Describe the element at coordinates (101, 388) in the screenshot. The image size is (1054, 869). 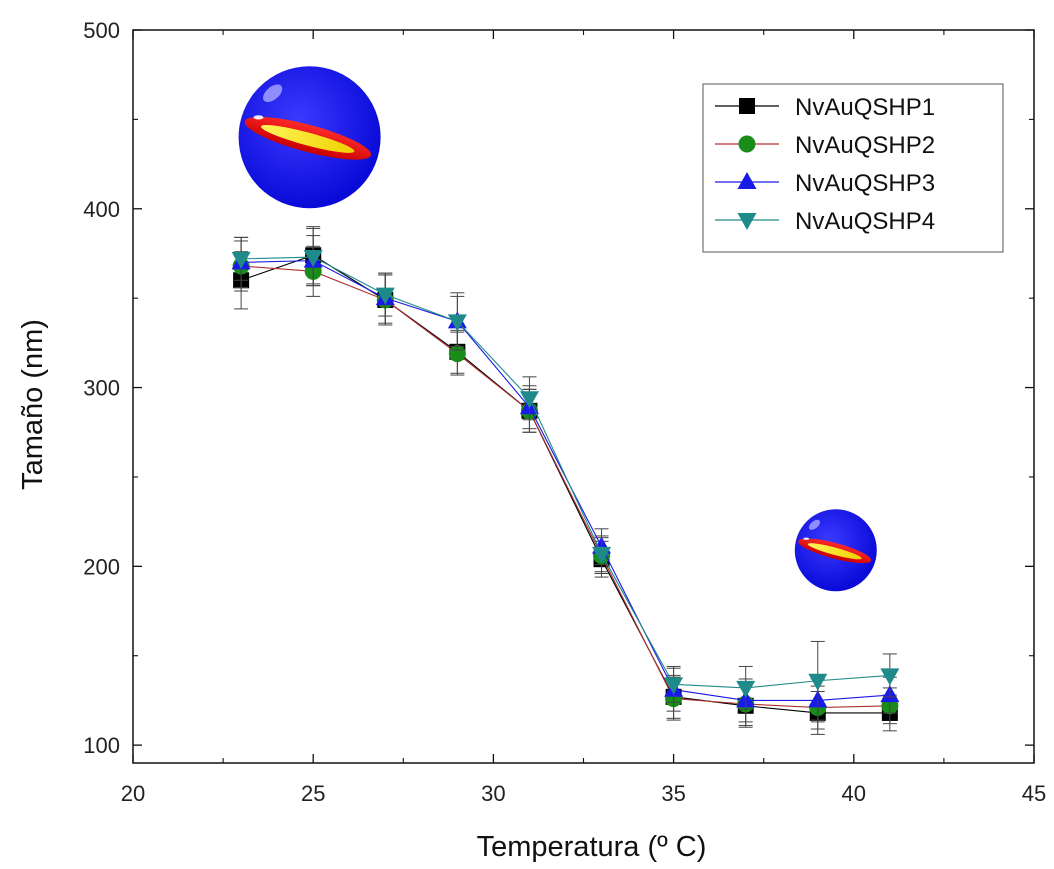
I see `y-tick-label: 300` at that location.